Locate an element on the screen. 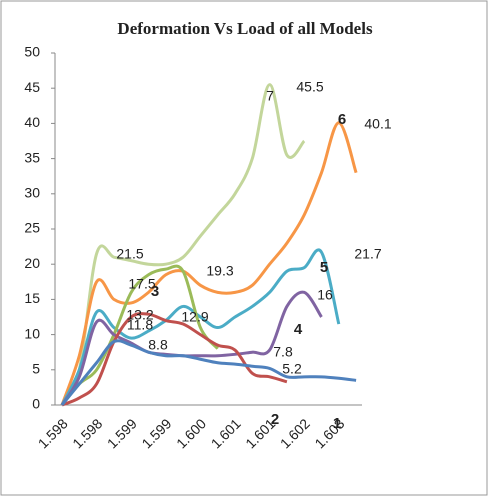 This screenshot has height=499, width=491. annotation: 45.5 is located at coordinates (309, 87).